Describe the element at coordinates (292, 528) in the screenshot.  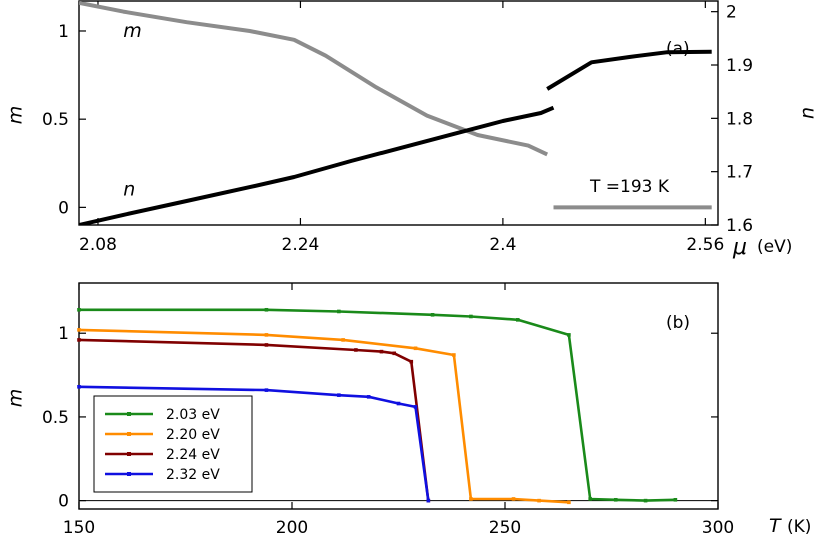
I see `panel-b-x-tick-label: 200` at that location.